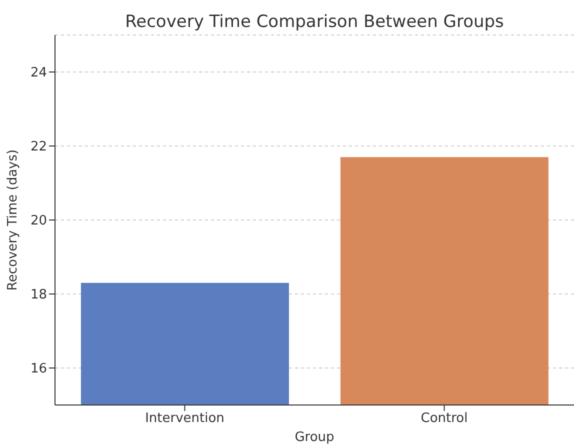  Describe the element at coordinates (314, 437) in the screenshot. I see `x-axis-title: Group` at that location.